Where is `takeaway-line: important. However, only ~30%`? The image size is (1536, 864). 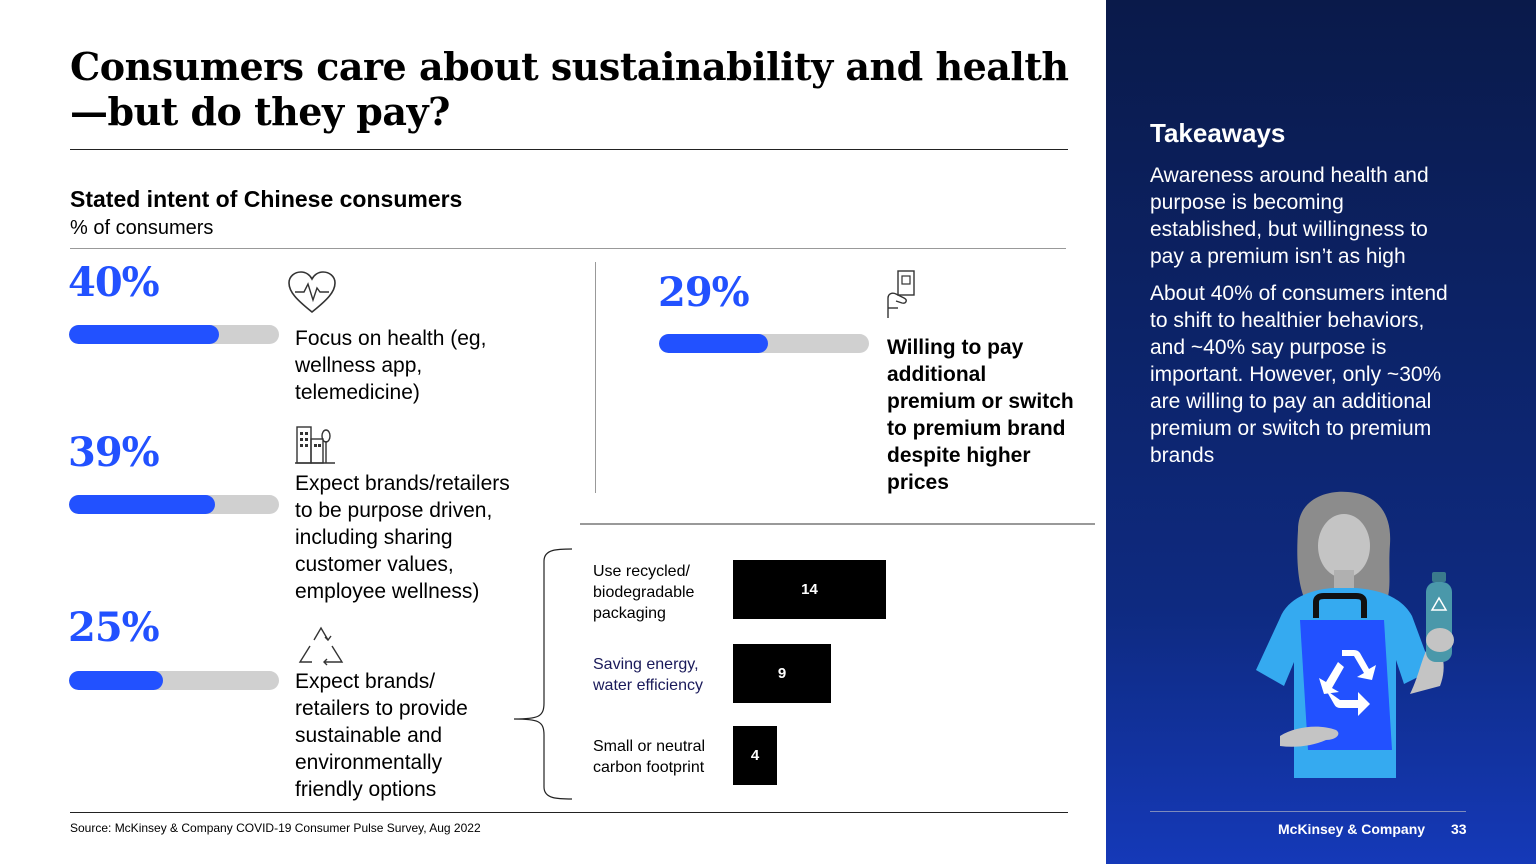
takeaway-line: important. However, only ~30% is located at coordinates (1296, 374).